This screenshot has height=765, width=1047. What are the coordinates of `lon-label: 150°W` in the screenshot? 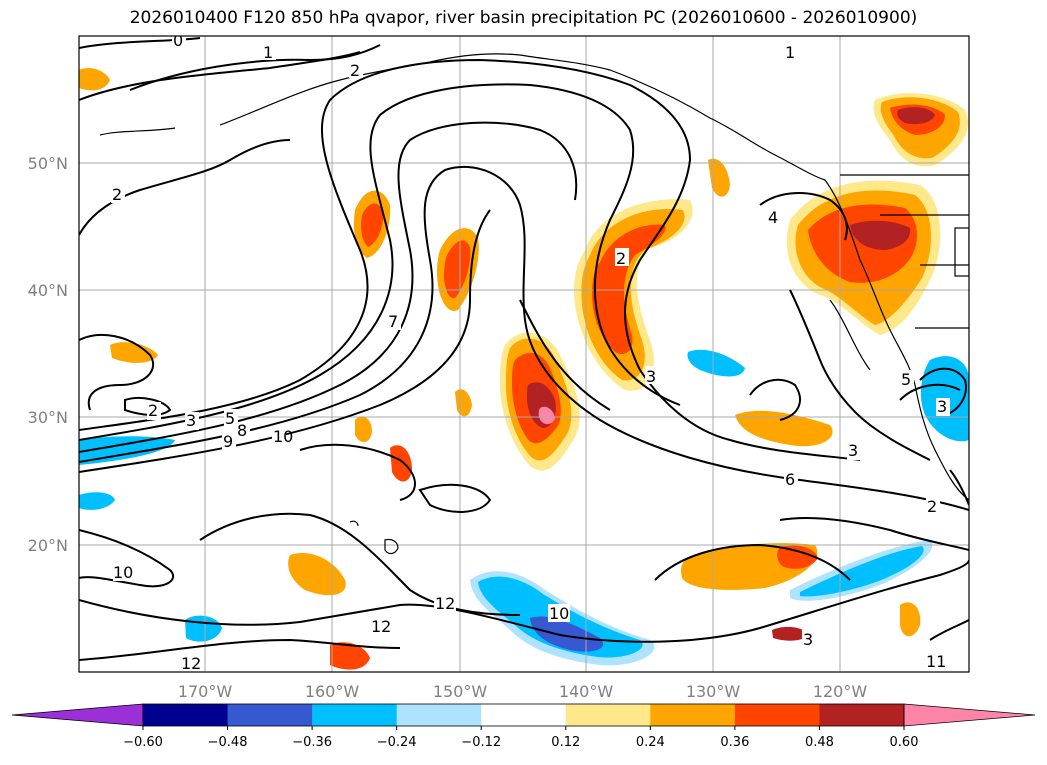 It's located at (460, 691).